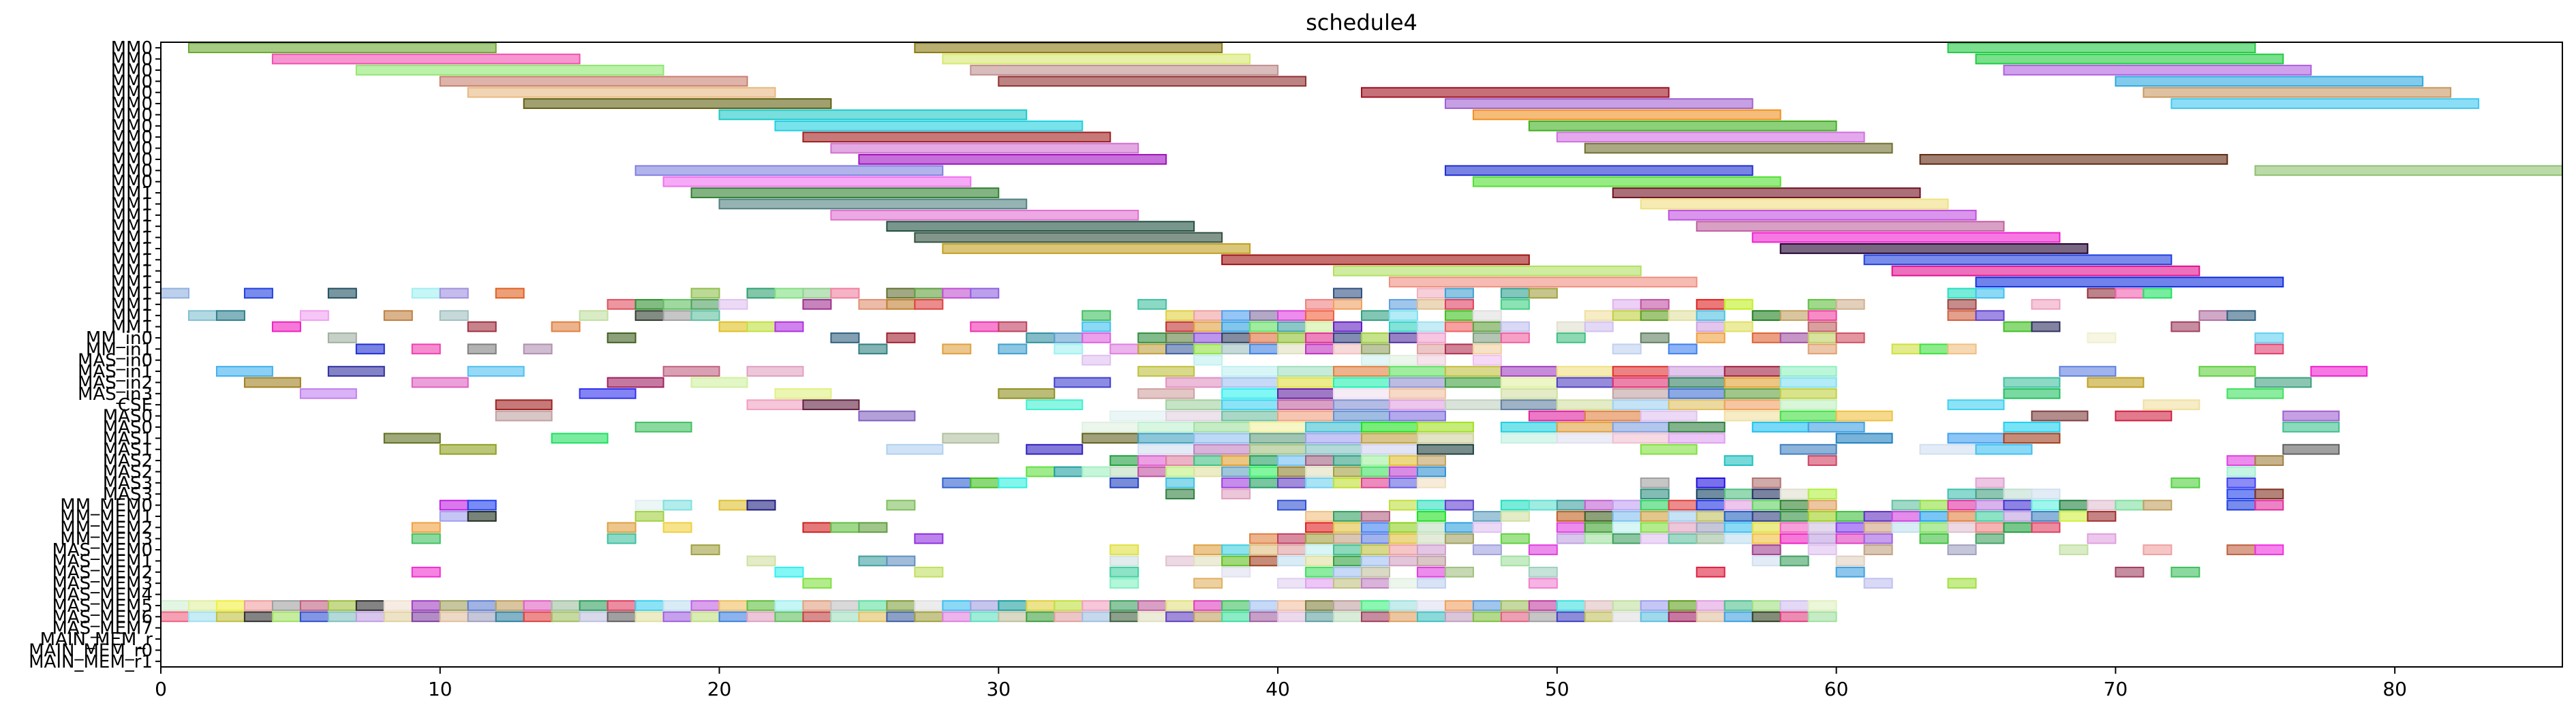 This screenshot has height=718, width=2576. I want to click on y-tick-label: MAS_MEM1, so click(102, 561).